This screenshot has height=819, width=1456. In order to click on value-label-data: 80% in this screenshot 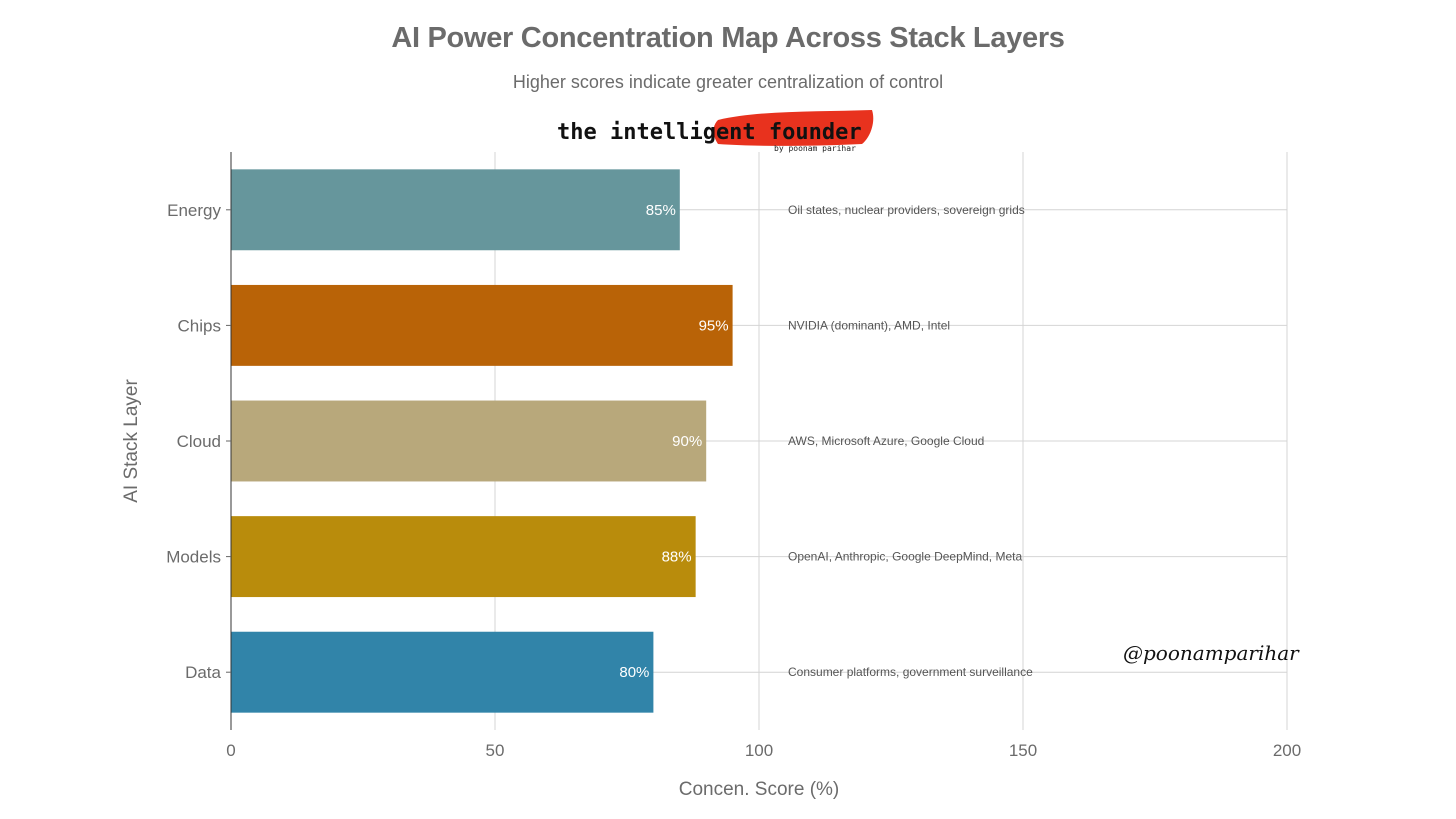, I will do `click(634, 672)`.